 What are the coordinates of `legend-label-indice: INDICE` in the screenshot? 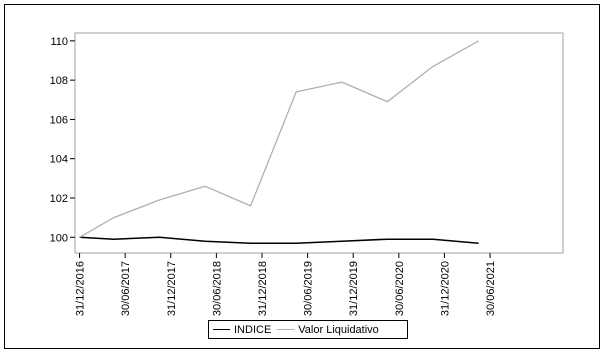 It's located at (253, 329).